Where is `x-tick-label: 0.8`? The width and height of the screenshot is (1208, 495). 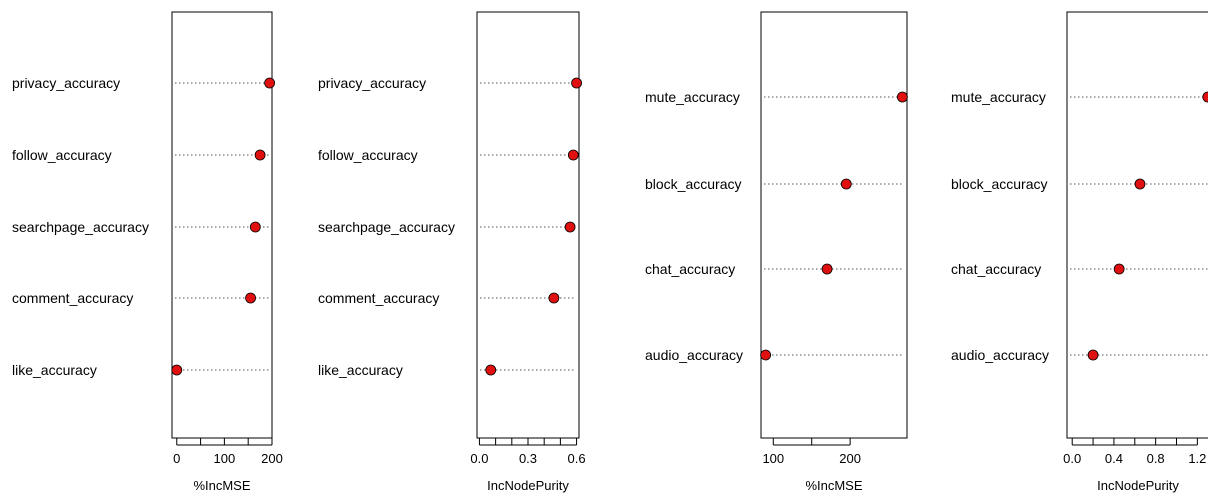 x-tick-label: 0.8 is located at coordinates (1156, 458).